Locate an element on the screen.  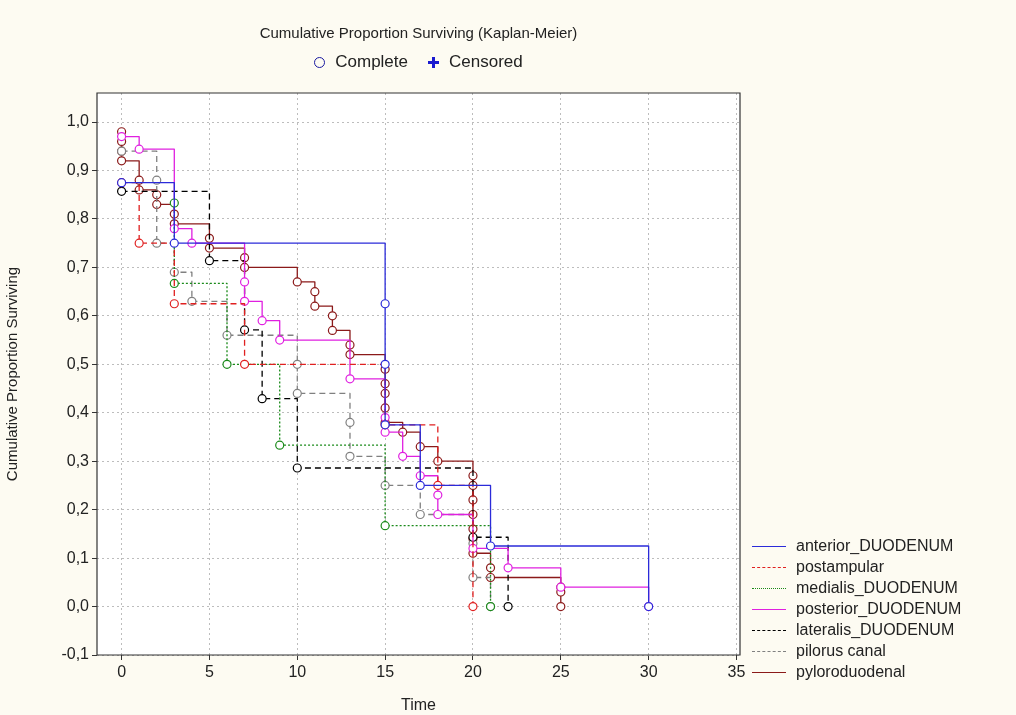
y-tick-label: 0,8 is located at coordinates (78, 218).